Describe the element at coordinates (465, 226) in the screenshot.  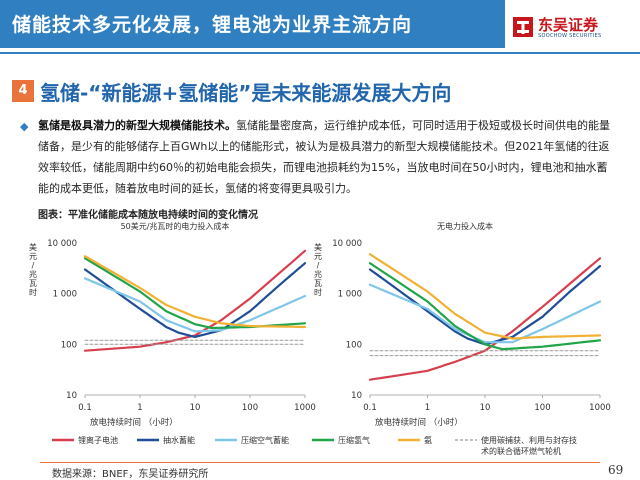
I see `chart-title: 无电力投入成本` at that location.